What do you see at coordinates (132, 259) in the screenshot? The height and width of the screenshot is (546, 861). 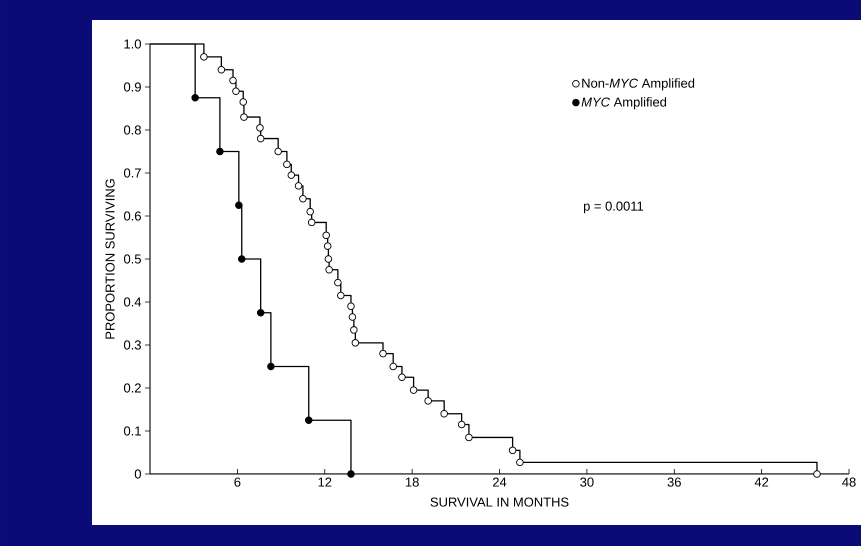 I see `y-tick-label: 0.5` at bounding box center [132, 259].